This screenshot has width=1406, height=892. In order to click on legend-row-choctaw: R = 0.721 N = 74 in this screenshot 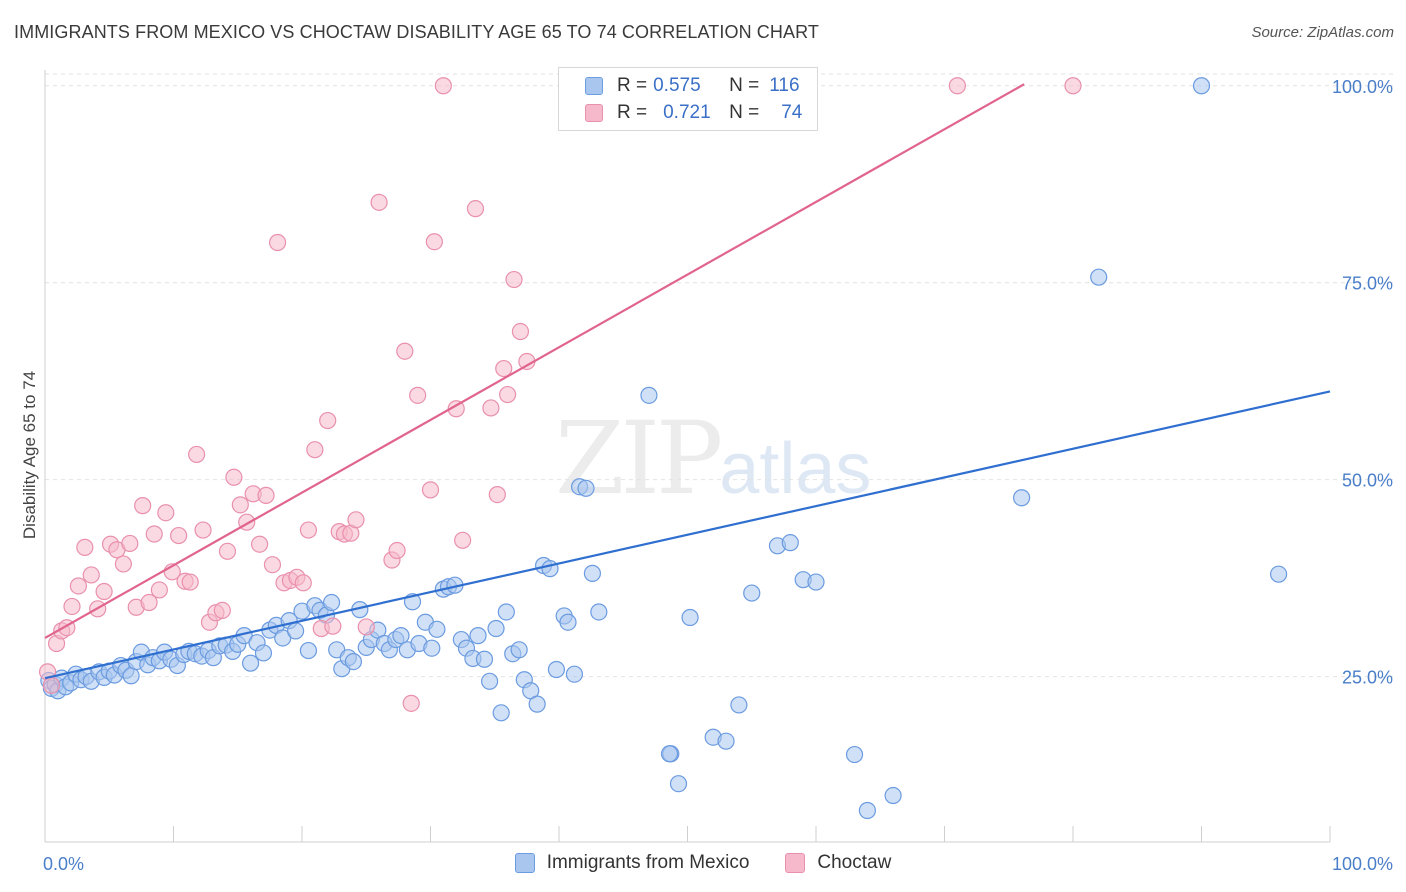, I will do `click(693, 113)`.